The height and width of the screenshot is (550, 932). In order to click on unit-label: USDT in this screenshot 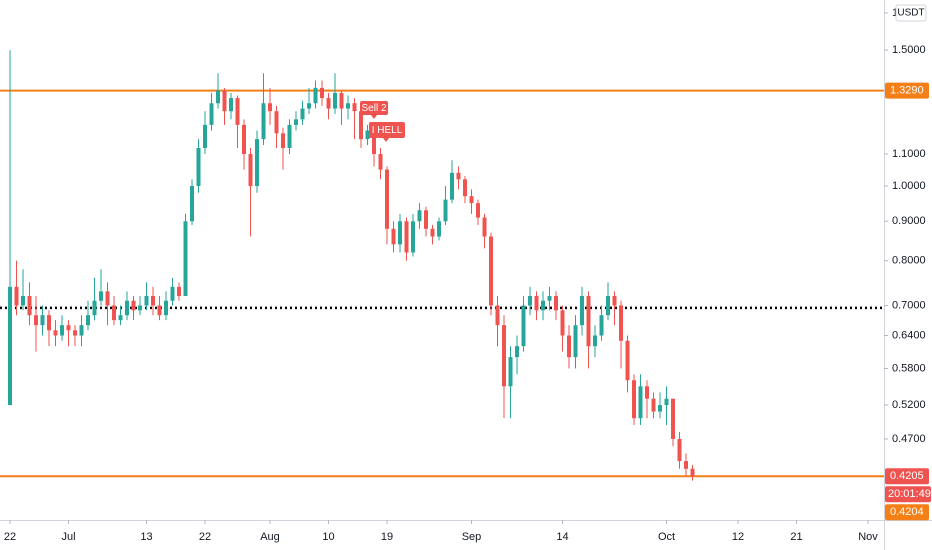, I will do `click(910, 13)`.